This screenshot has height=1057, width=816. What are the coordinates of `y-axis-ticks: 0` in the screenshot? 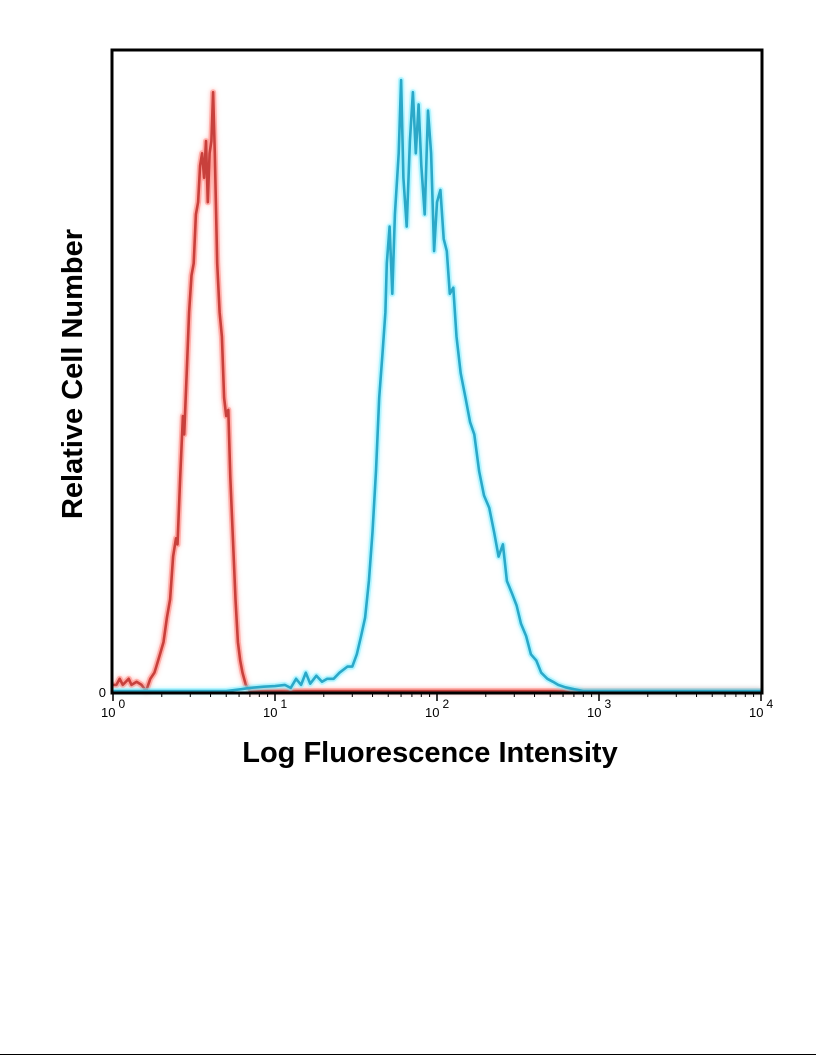 It's located at (102, 692).